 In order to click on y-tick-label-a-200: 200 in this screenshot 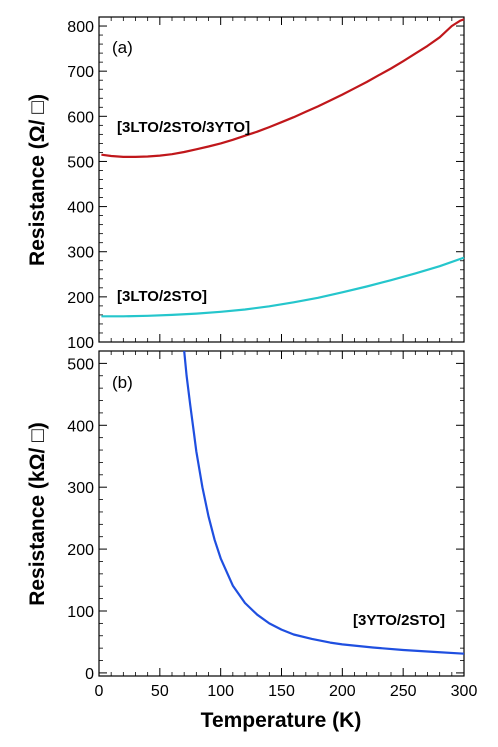, I will do `click(80, 298)`.